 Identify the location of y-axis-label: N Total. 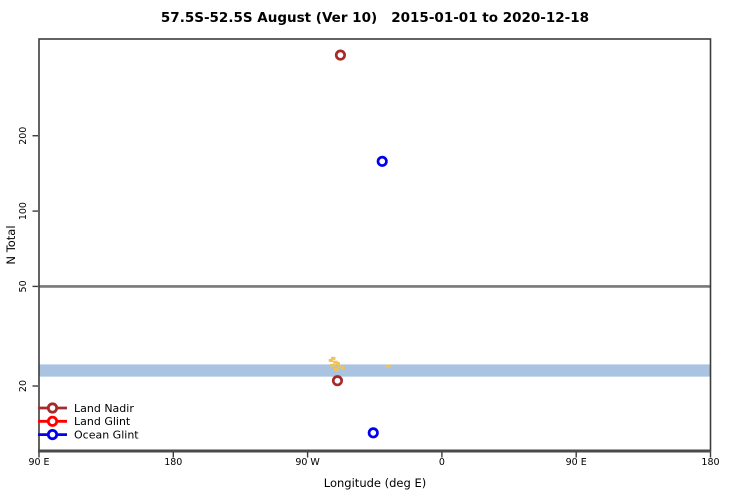
(11, 245).